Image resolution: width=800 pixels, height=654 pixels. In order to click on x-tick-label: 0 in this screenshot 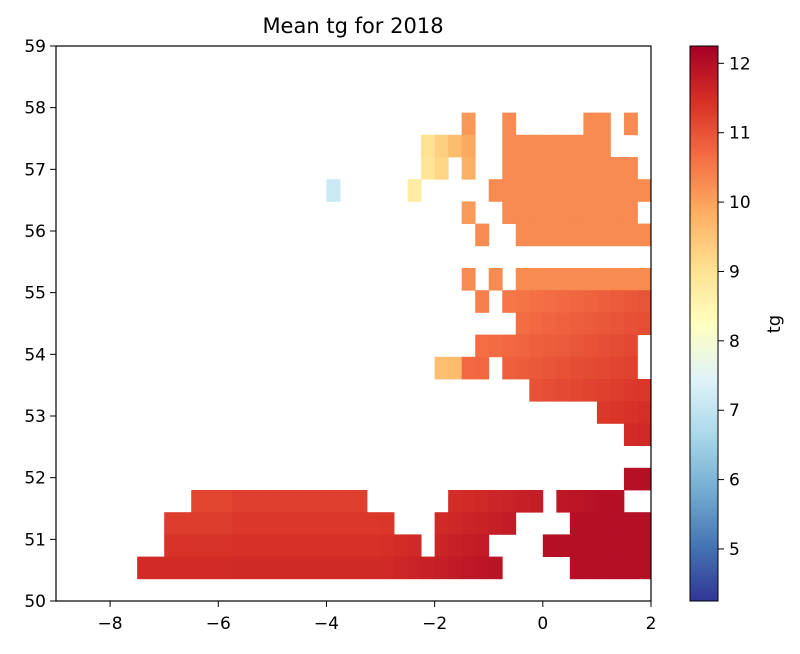, I will do `click(542, 624)`.